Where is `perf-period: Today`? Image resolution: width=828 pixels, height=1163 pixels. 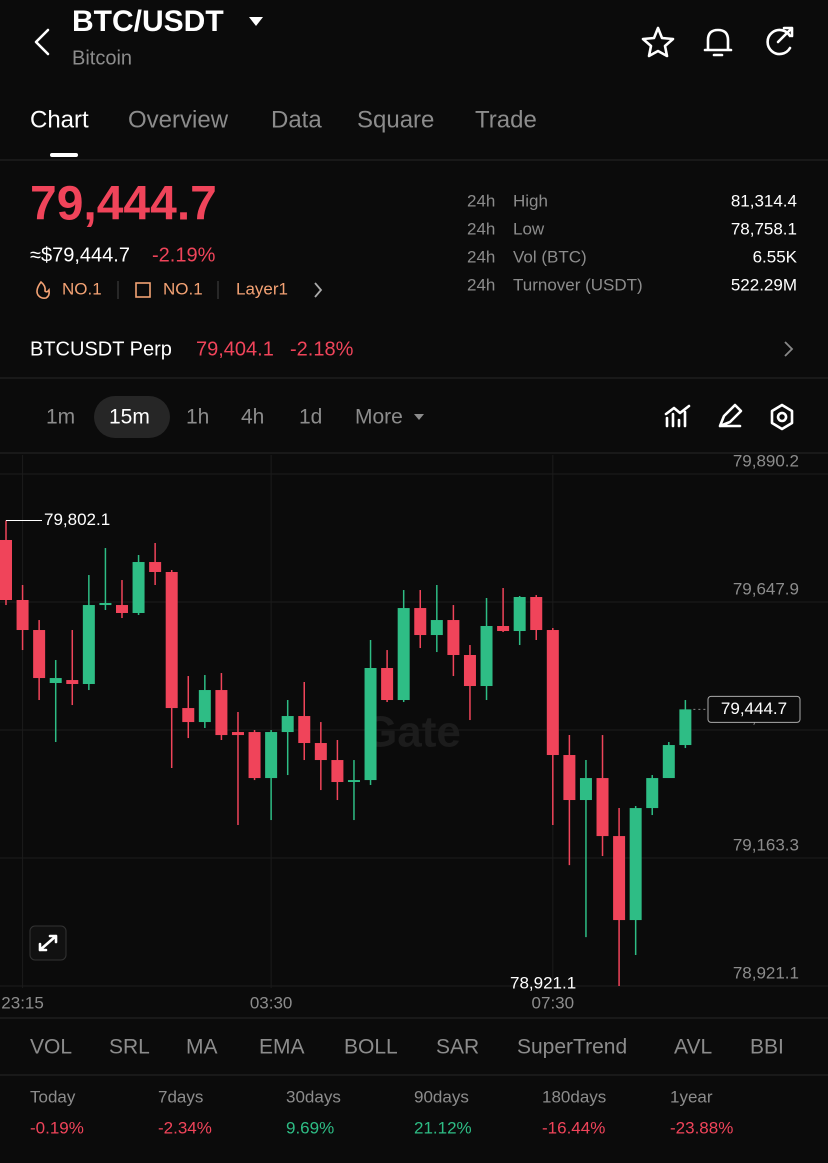 perf-period: Today is located at coordinates (53, 1096).